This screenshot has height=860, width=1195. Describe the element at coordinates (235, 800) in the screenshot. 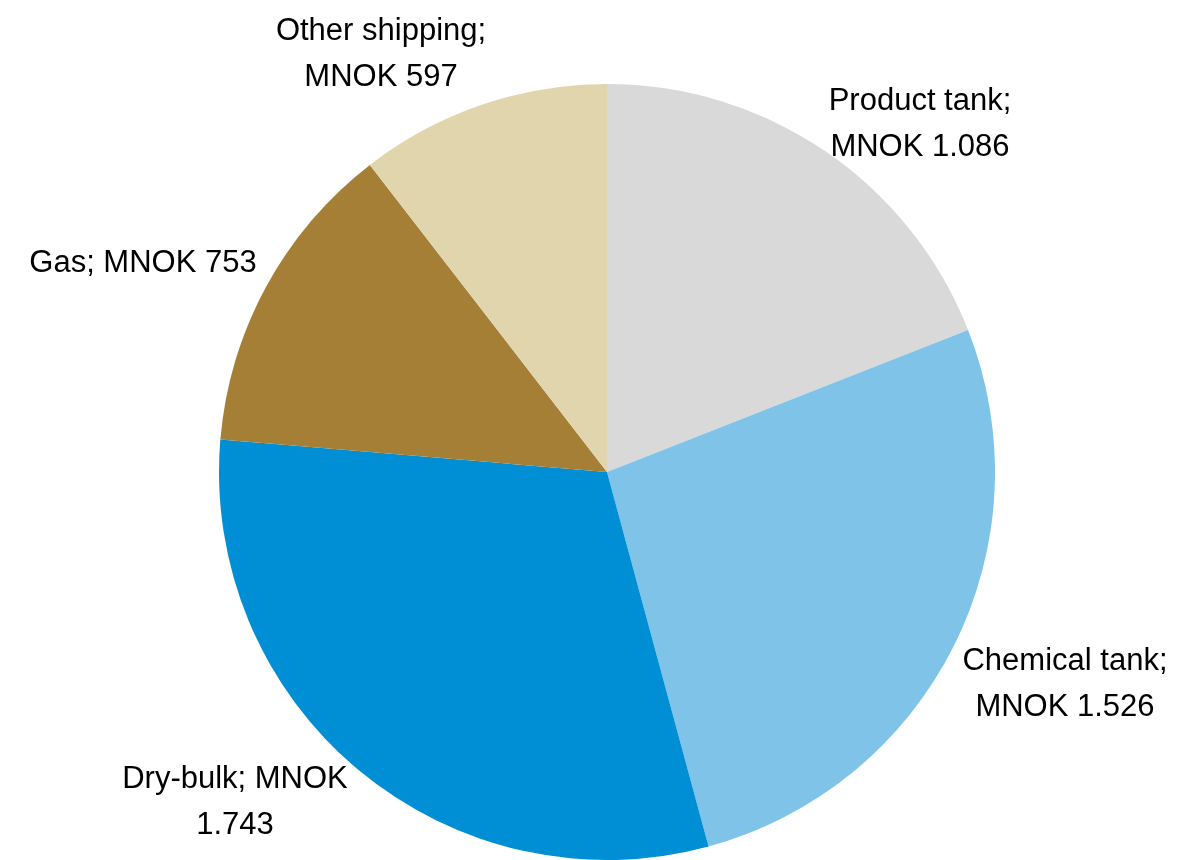

I see `slice-label: Dry-bulk; MNOK 1.743` at that location.